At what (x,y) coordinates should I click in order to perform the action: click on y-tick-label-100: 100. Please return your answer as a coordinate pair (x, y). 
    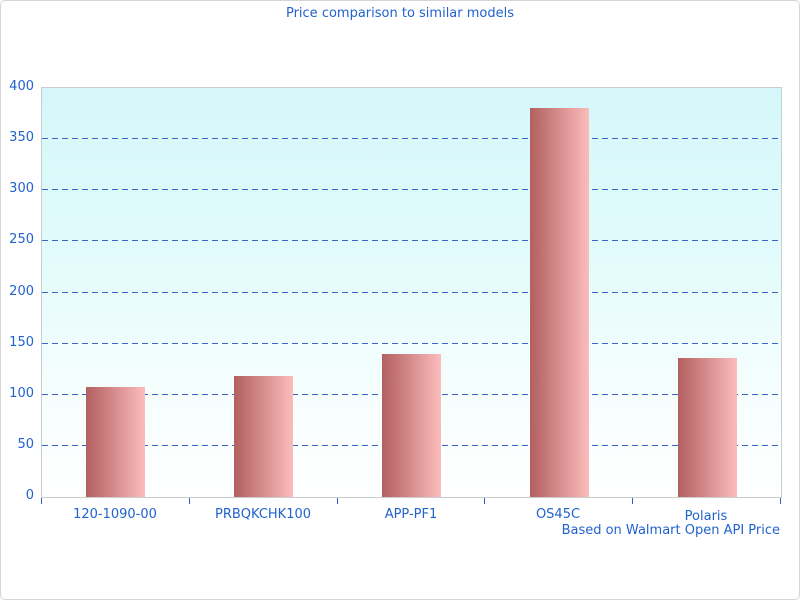
    Looking at the image, I should click on (21, 393).